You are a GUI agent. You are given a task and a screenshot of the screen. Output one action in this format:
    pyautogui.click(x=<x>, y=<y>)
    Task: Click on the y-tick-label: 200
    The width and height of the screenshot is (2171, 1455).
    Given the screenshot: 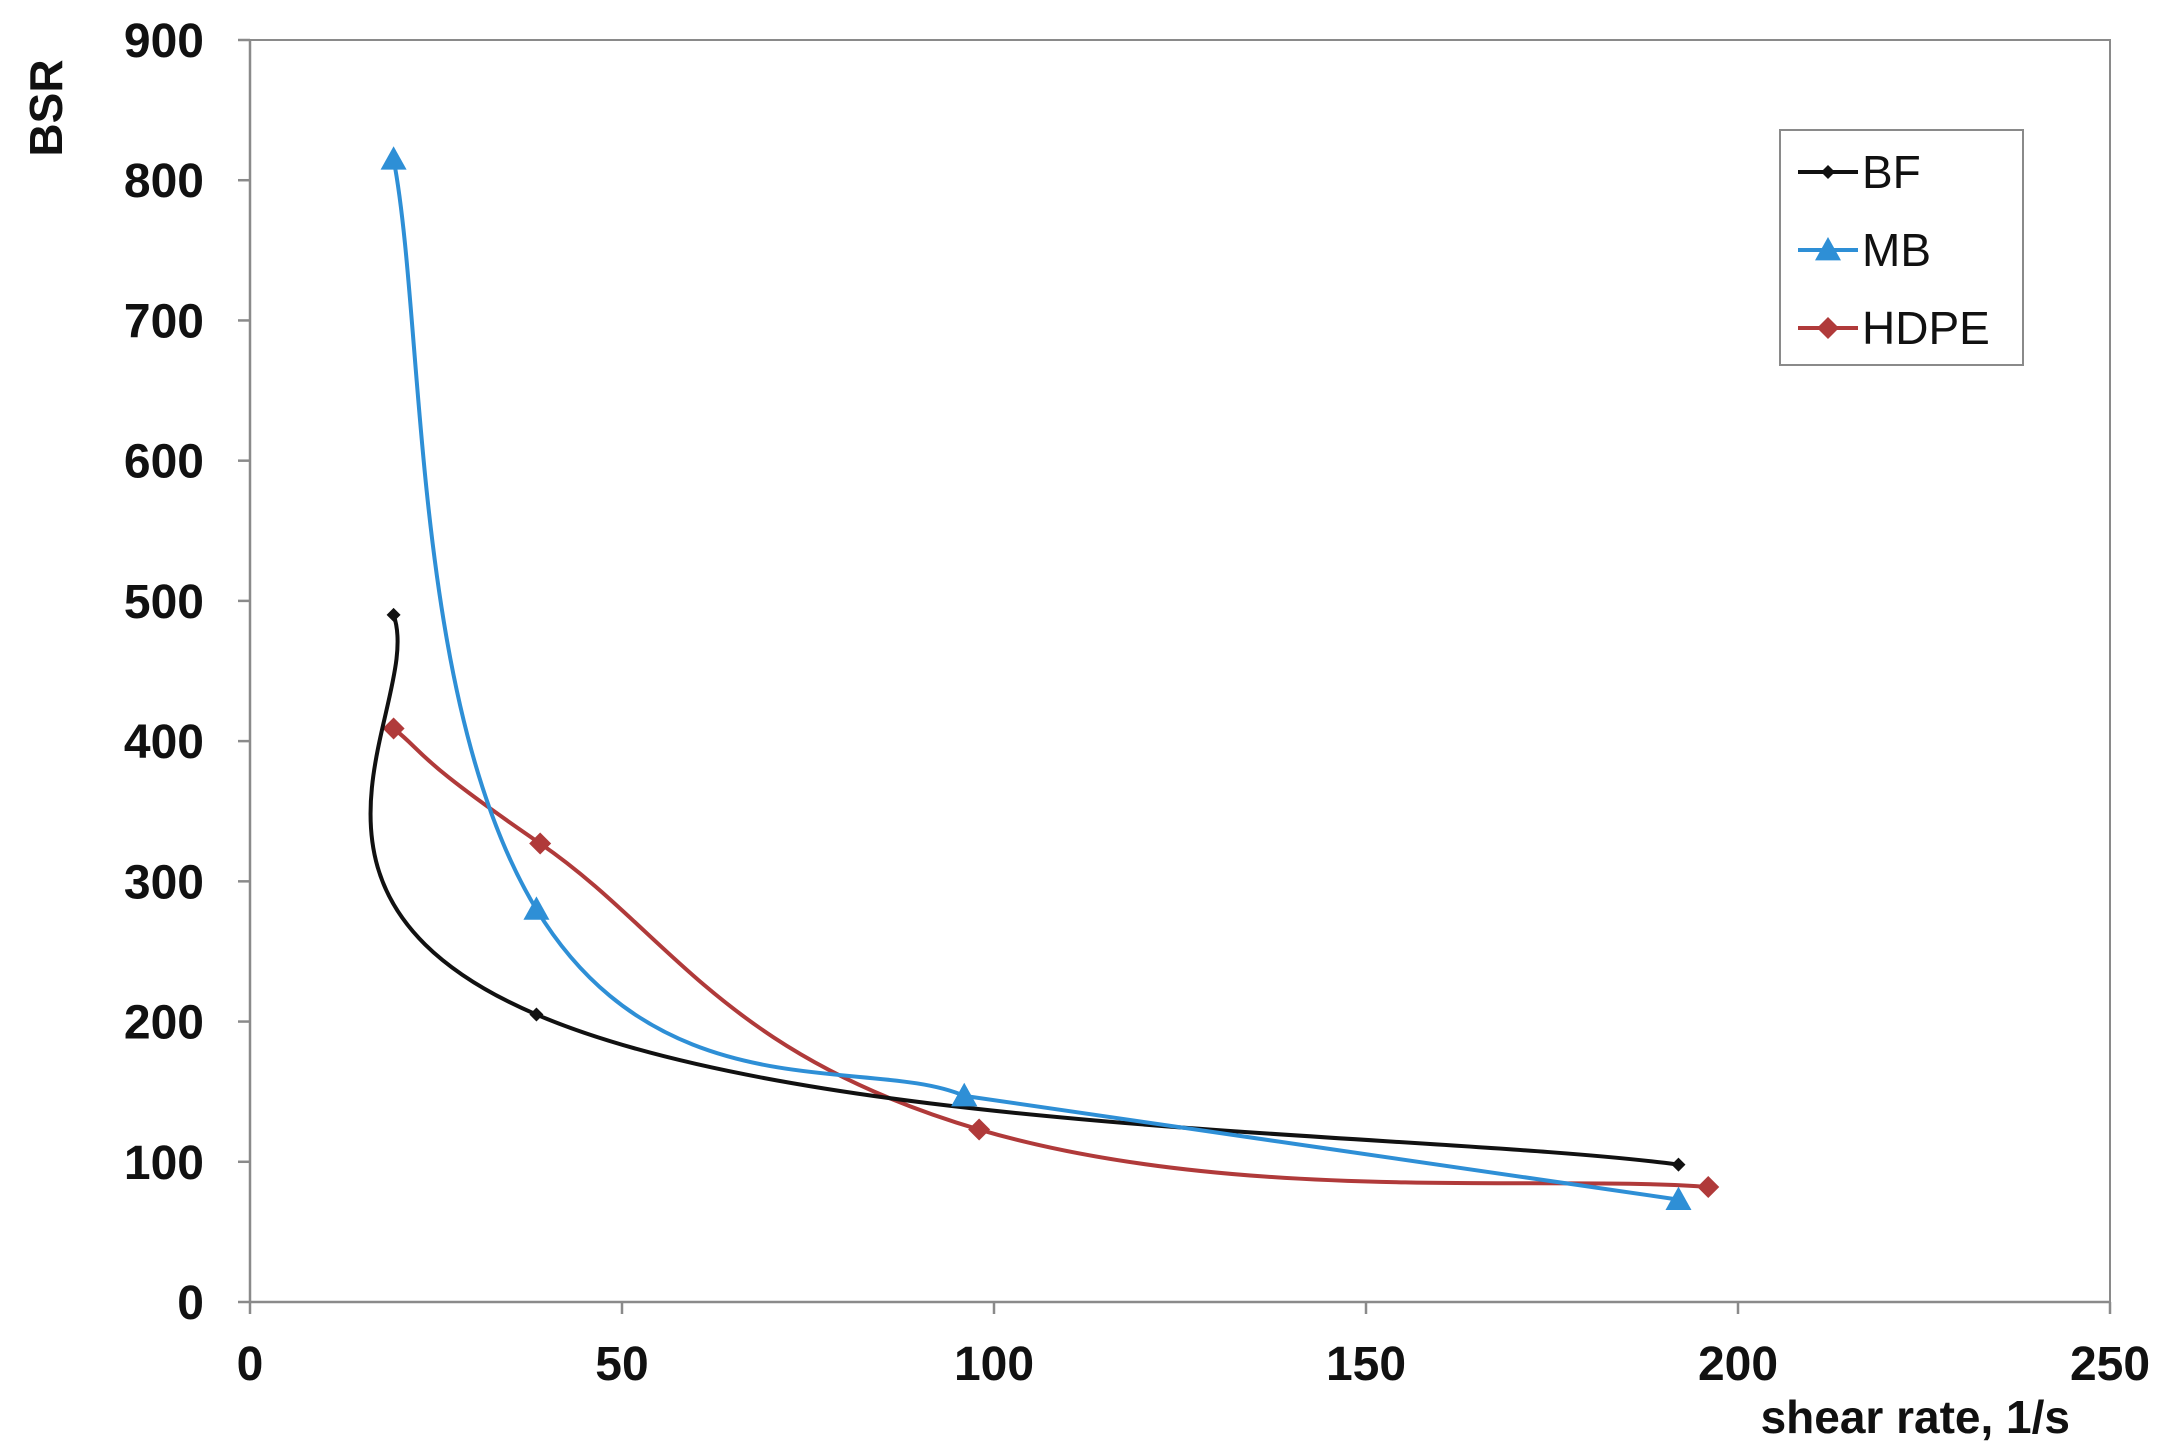 What is the action you would take?
    pyautogui.click(x=164, y=1023)
    